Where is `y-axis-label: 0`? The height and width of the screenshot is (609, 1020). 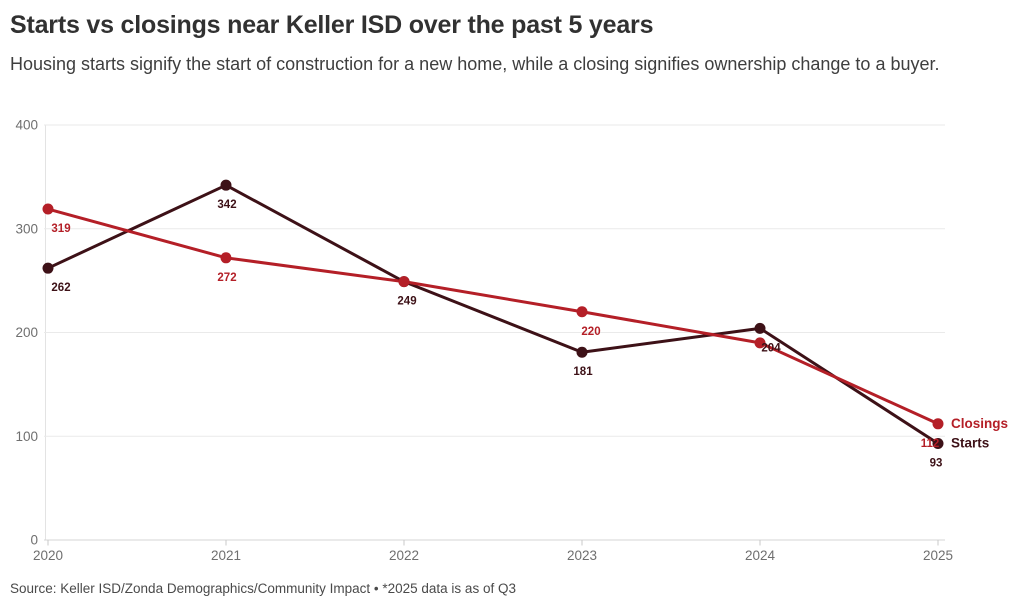
y-axis-label: 0 is located at coordinates (34, 540).